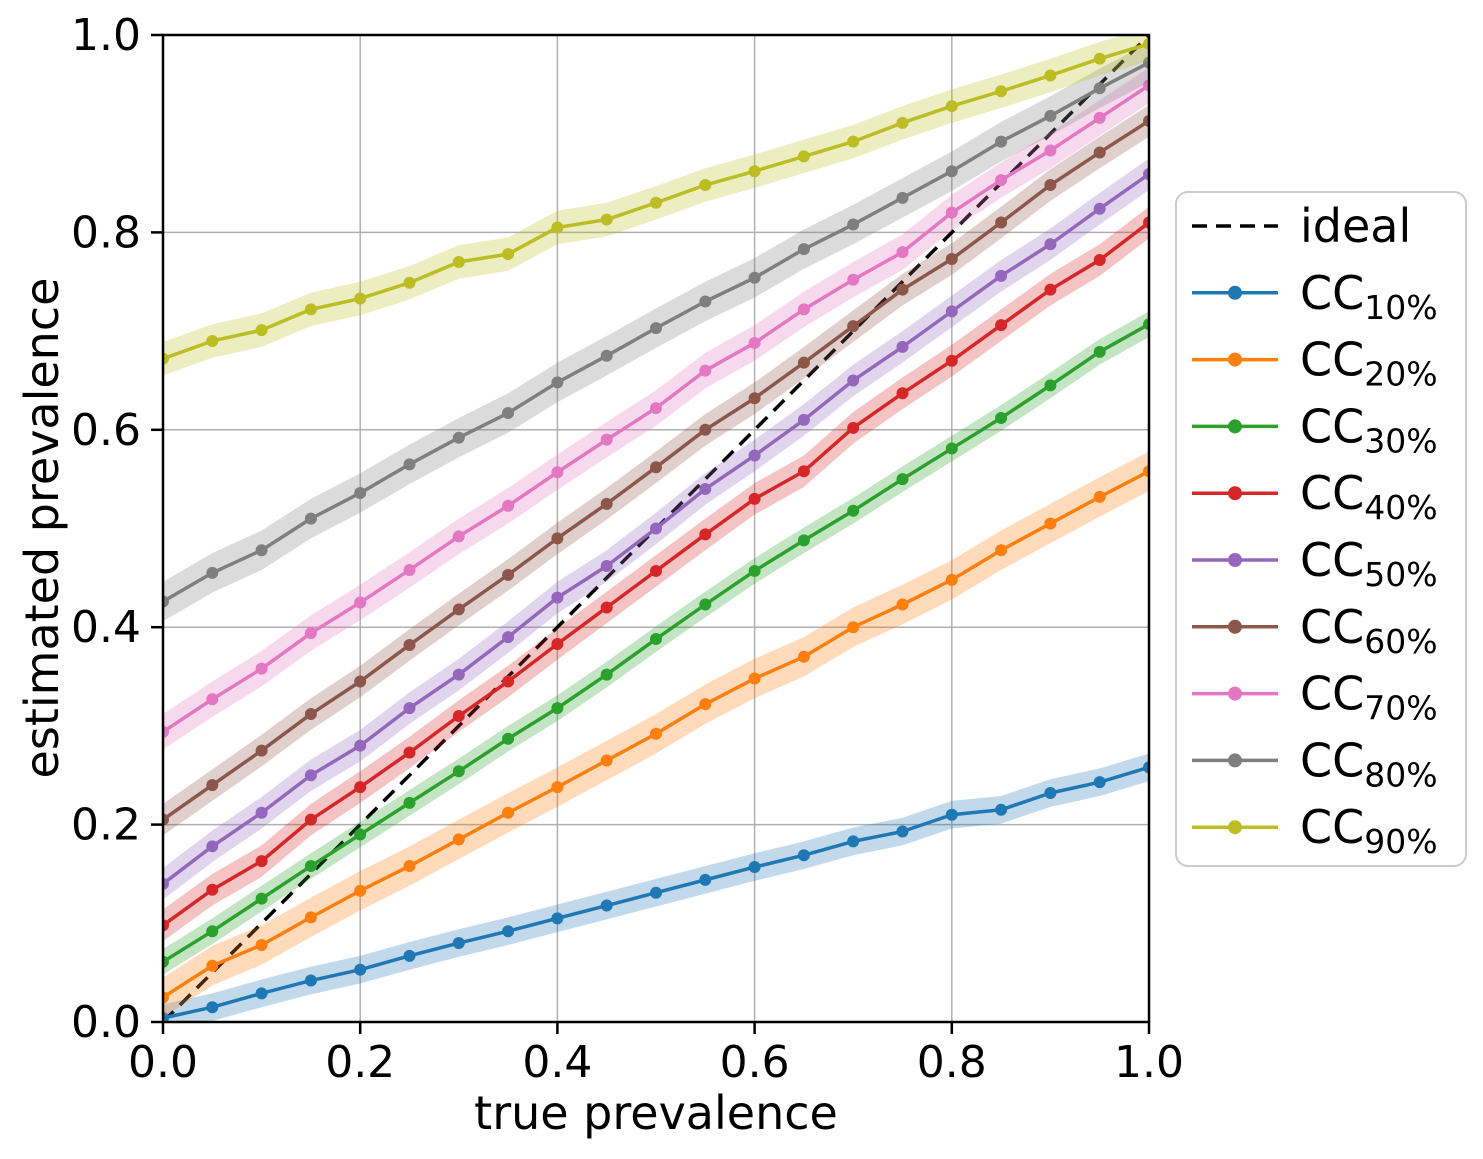 The image size is (1483, 1159). What do you see at coordinates (656, 1113) in the screenshot?
I see `x-axis-label: true prevalence` at bounding box center [656, 1113].